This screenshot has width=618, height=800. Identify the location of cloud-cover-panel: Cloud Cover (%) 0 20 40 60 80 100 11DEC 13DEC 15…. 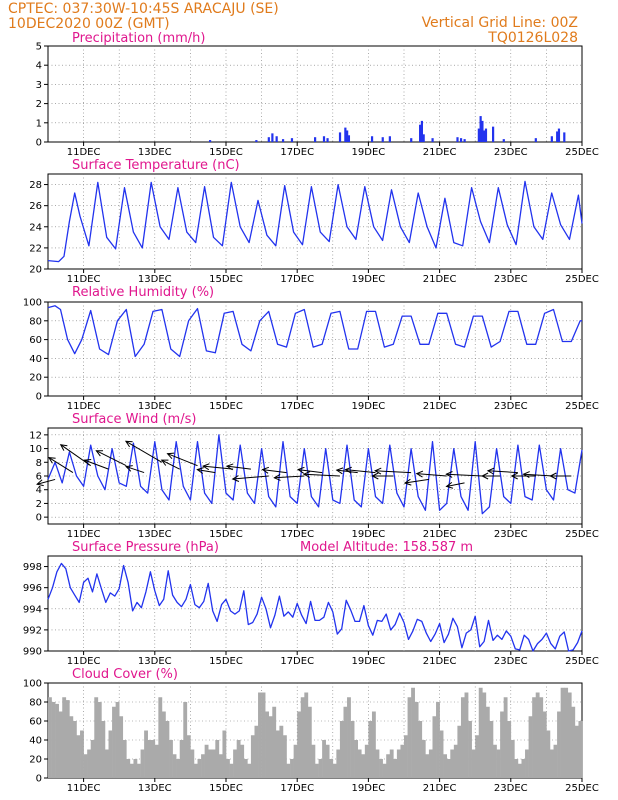
(311, 730).